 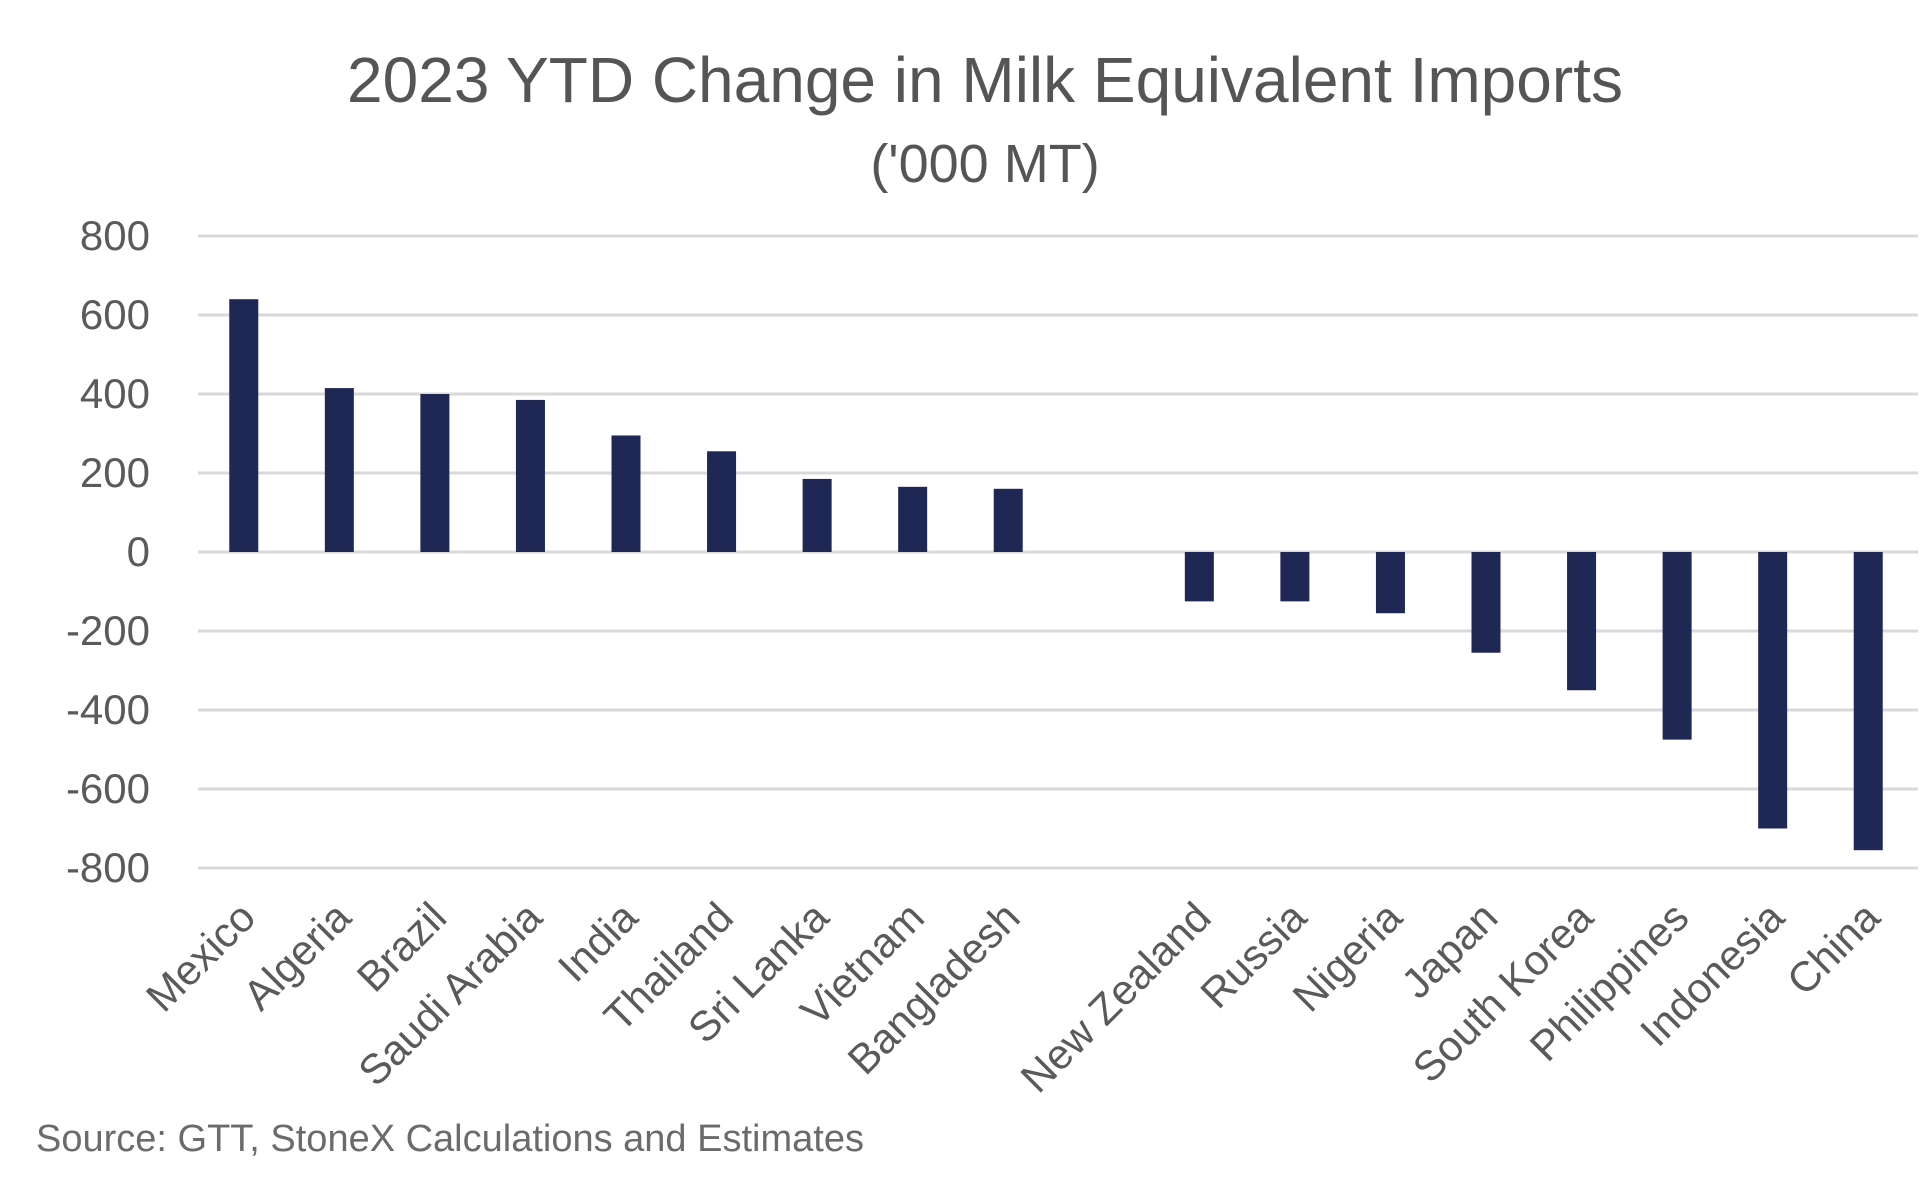 I want to click on bar-south-korea, so click(x=1582, y=621).